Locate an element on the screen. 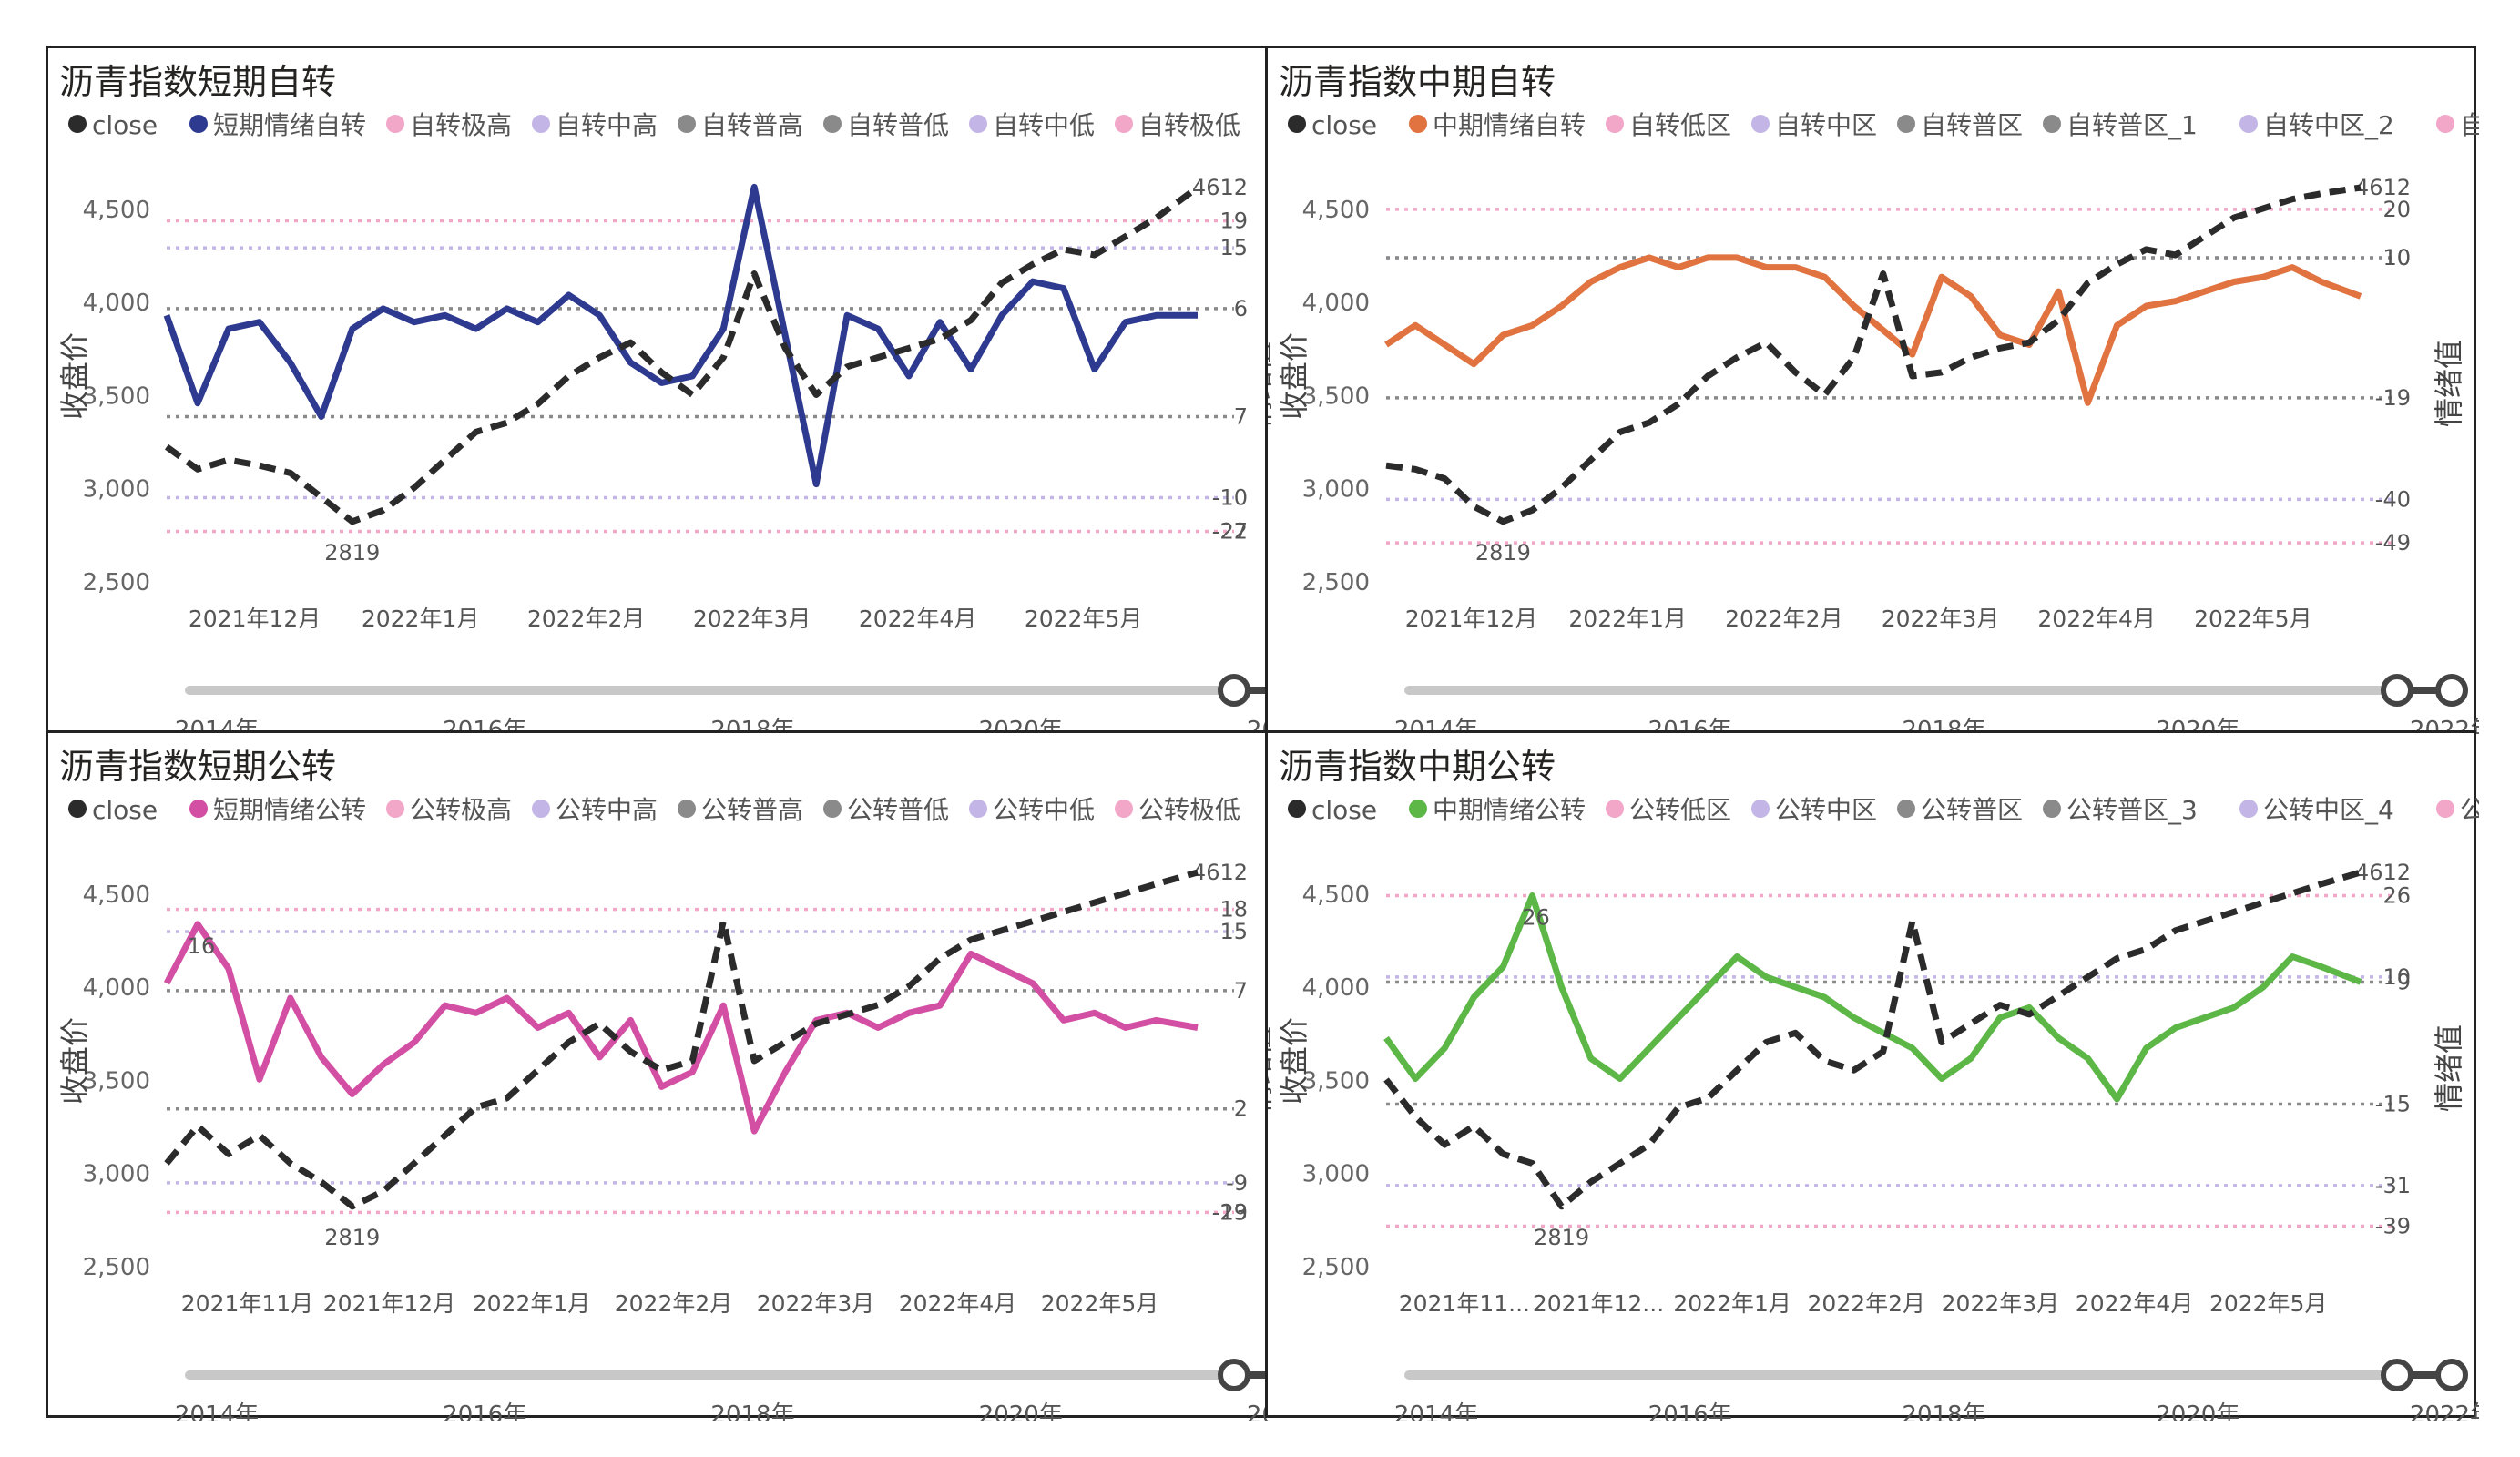 The image size is (2520, 1457). right-value-label-3: 10 is located at coordinates (2396, 257).